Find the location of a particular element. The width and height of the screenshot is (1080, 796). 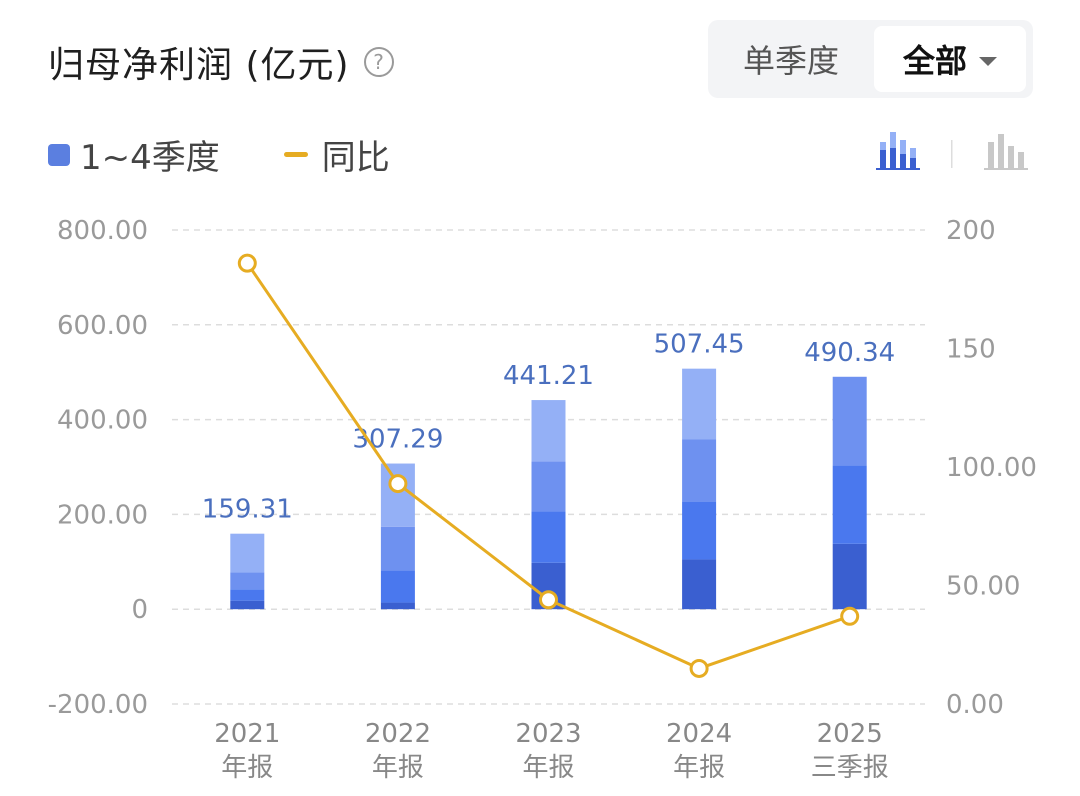

y-axis: 800.00 600.00 400.00 200.00 0 -200.00 is located at coordinates (98, 468).